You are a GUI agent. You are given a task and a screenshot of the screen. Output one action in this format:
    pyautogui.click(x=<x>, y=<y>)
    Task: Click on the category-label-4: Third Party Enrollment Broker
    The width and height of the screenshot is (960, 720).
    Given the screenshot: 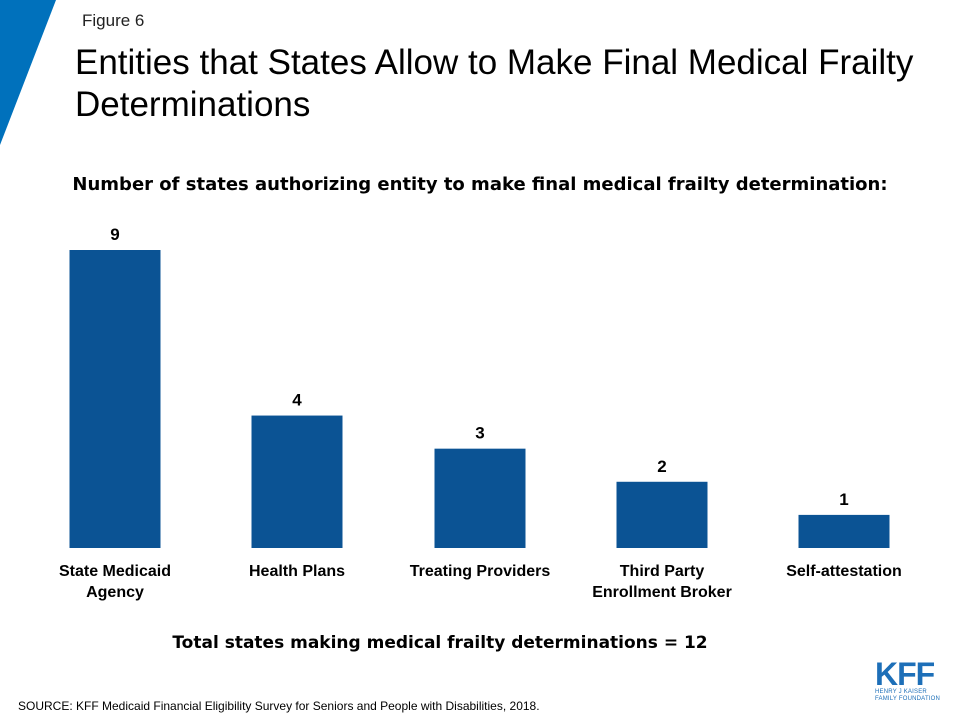 What is the action you would take?
    pyautogui.click(x=662, y=582)
    